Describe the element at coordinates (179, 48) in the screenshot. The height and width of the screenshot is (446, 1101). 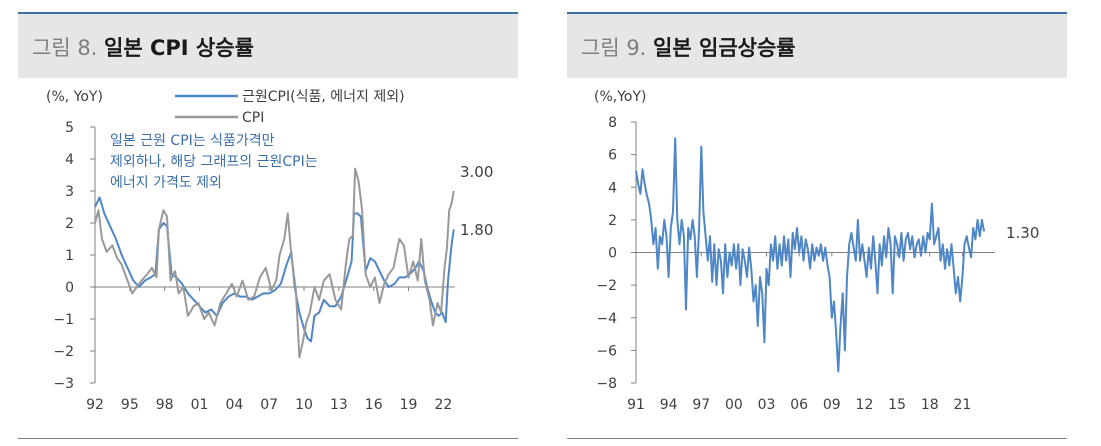
I see `figure-name: 일본 CPI 상승률` at that location.